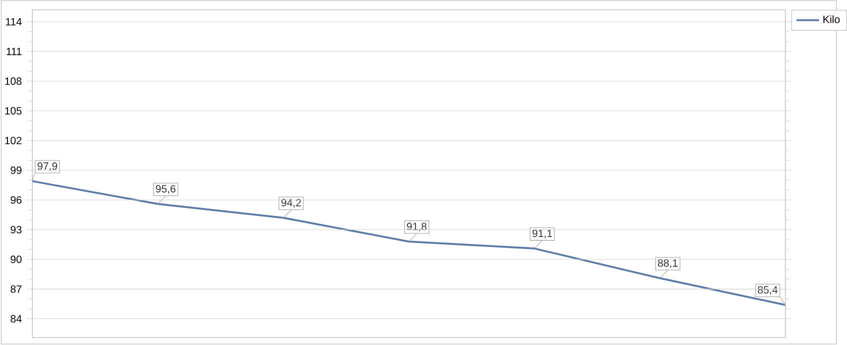 Image resolution: width=847 pixels, height=345 pixels. Describe the element at coordinates (542, 234) in the screenshot. I see `data-label: 91,1` at that location.